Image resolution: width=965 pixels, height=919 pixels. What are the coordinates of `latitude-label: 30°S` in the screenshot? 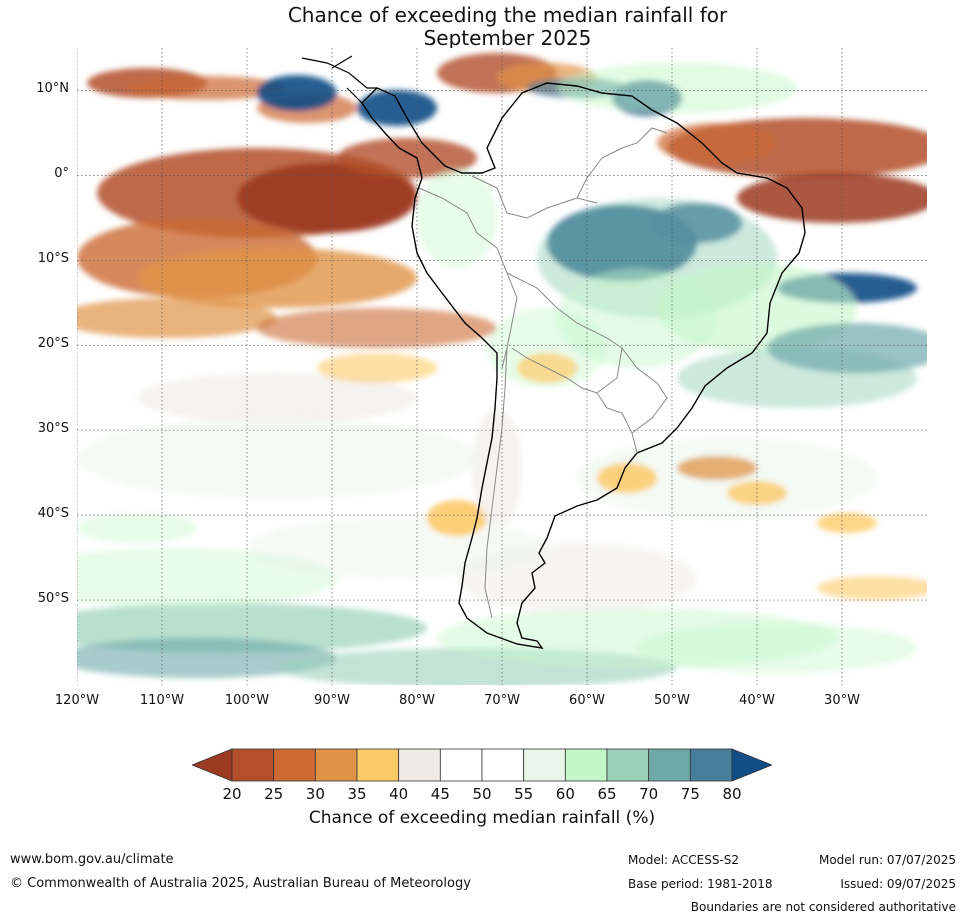 It's located at (53, 429).